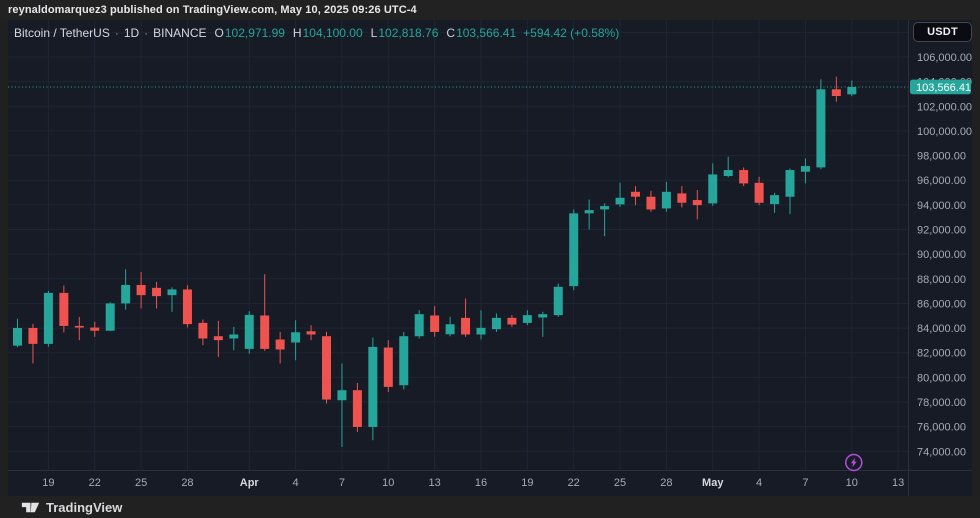 This screenshot has height=518, width=980. I want to click on svg-text: 76,000.00, so click(941, 428).